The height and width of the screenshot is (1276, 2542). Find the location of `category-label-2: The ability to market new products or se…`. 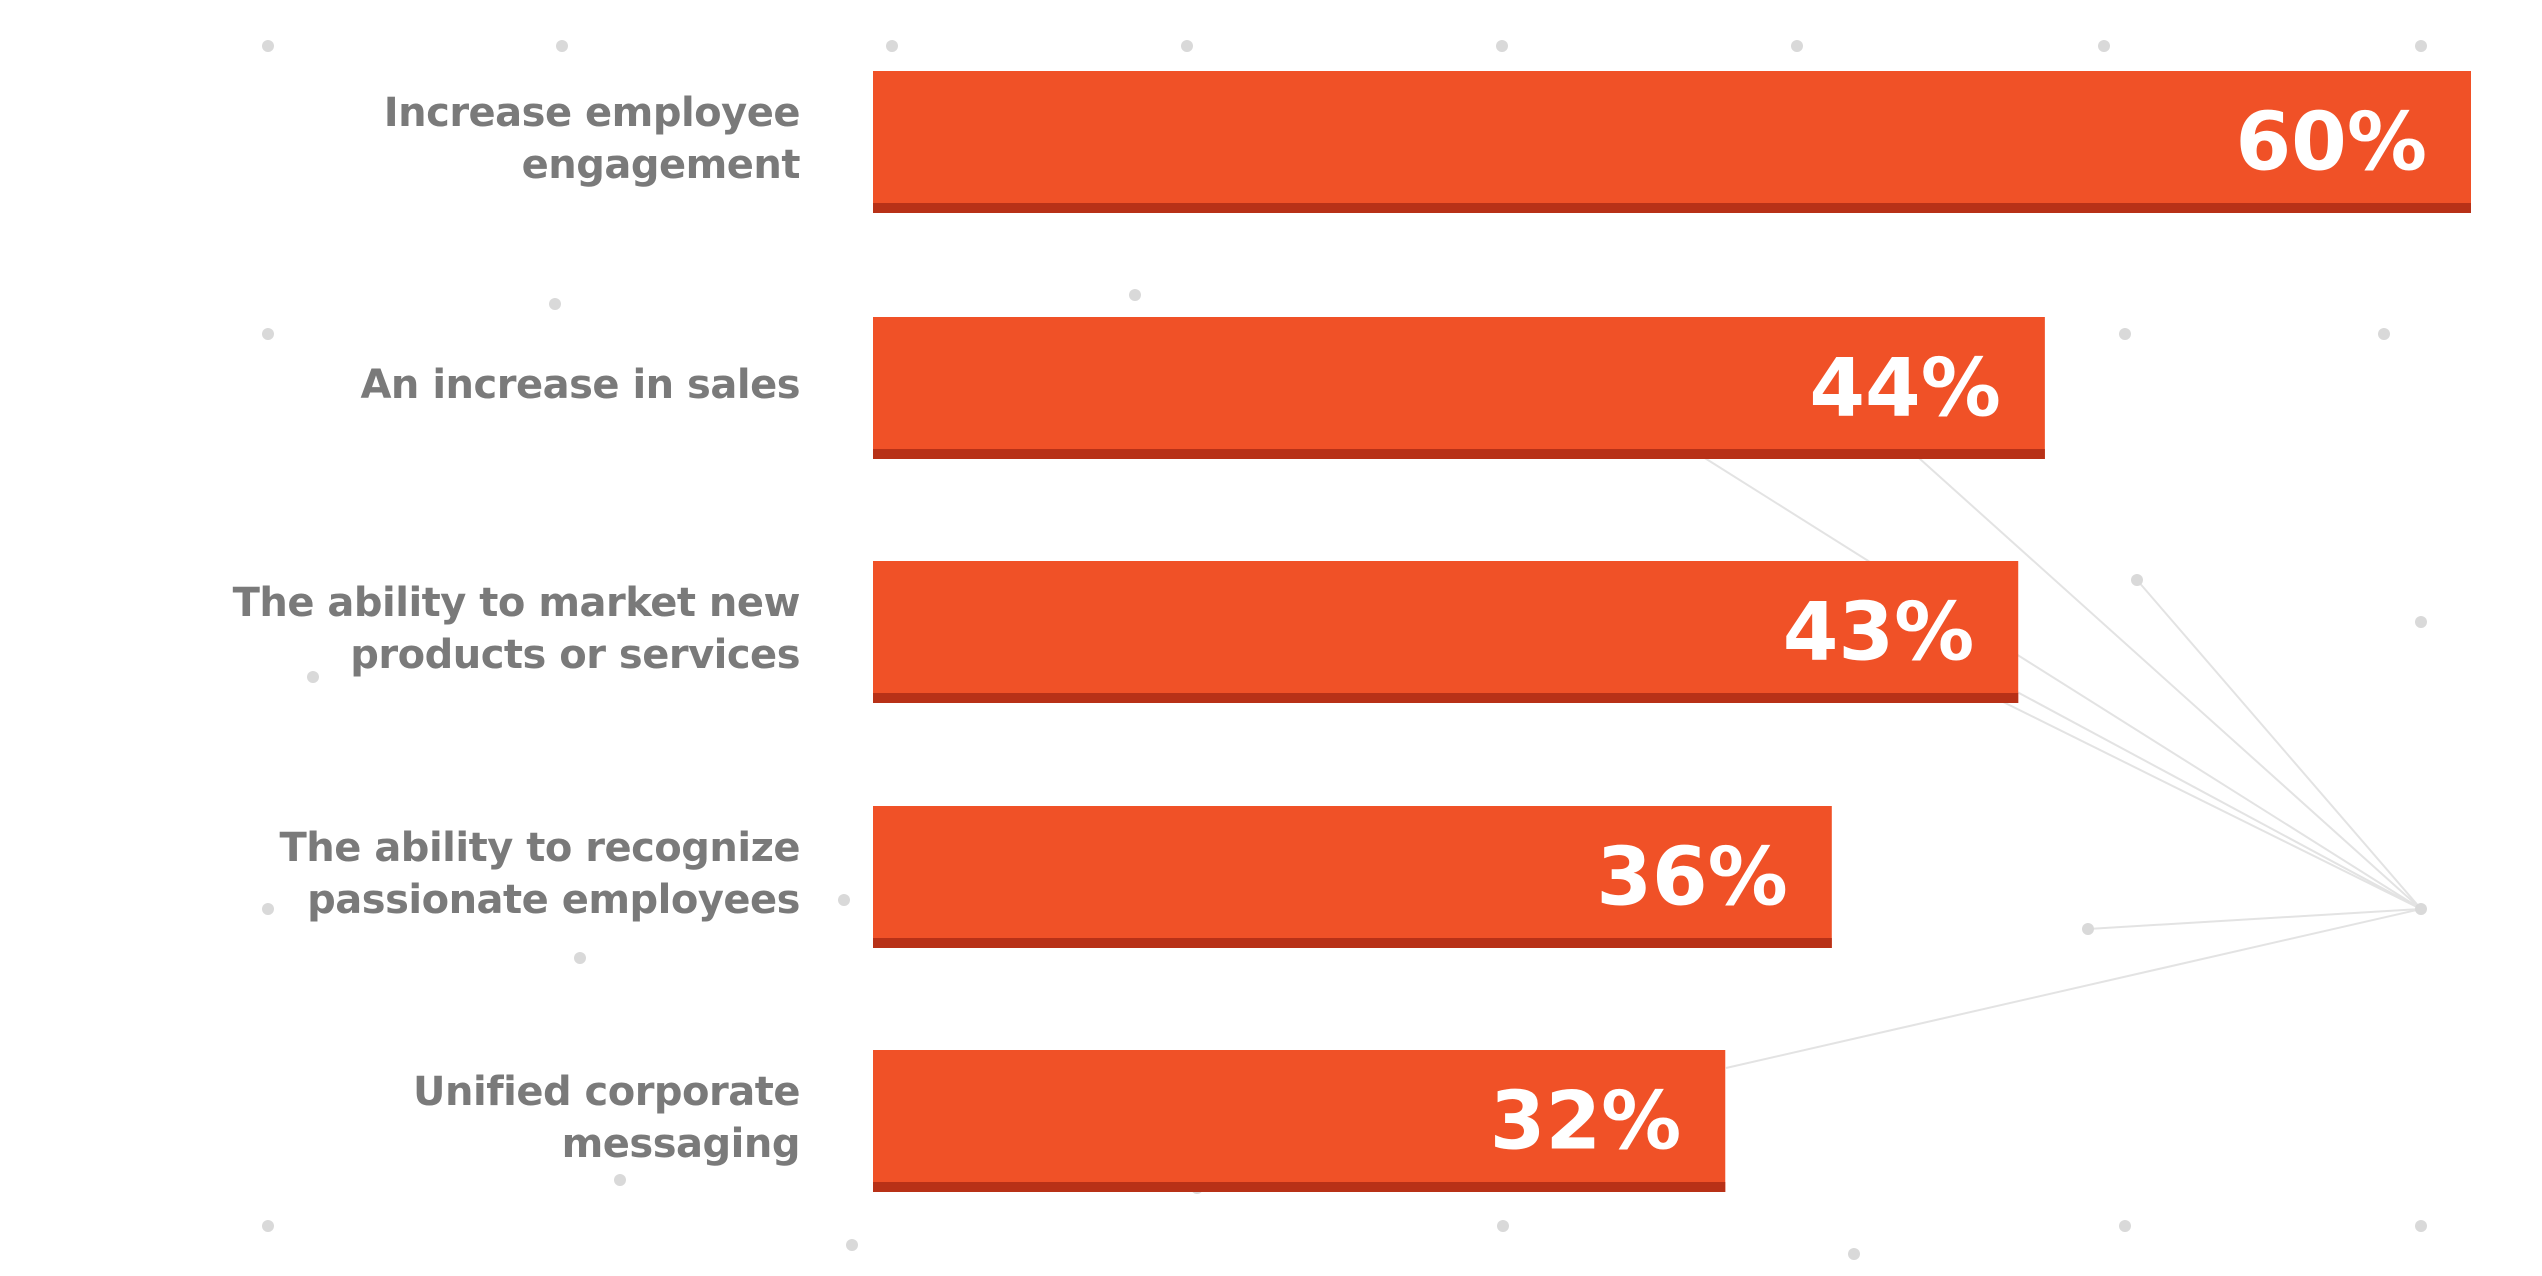

category-label-2: The ability to market new products or se… is located at coordinates (516, 629).